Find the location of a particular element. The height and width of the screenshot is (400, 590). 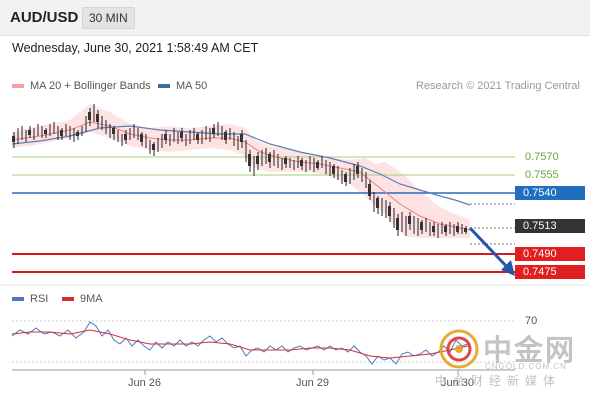

level-tag-0.7540: 0.7540 is located at coordinates (550, 193).